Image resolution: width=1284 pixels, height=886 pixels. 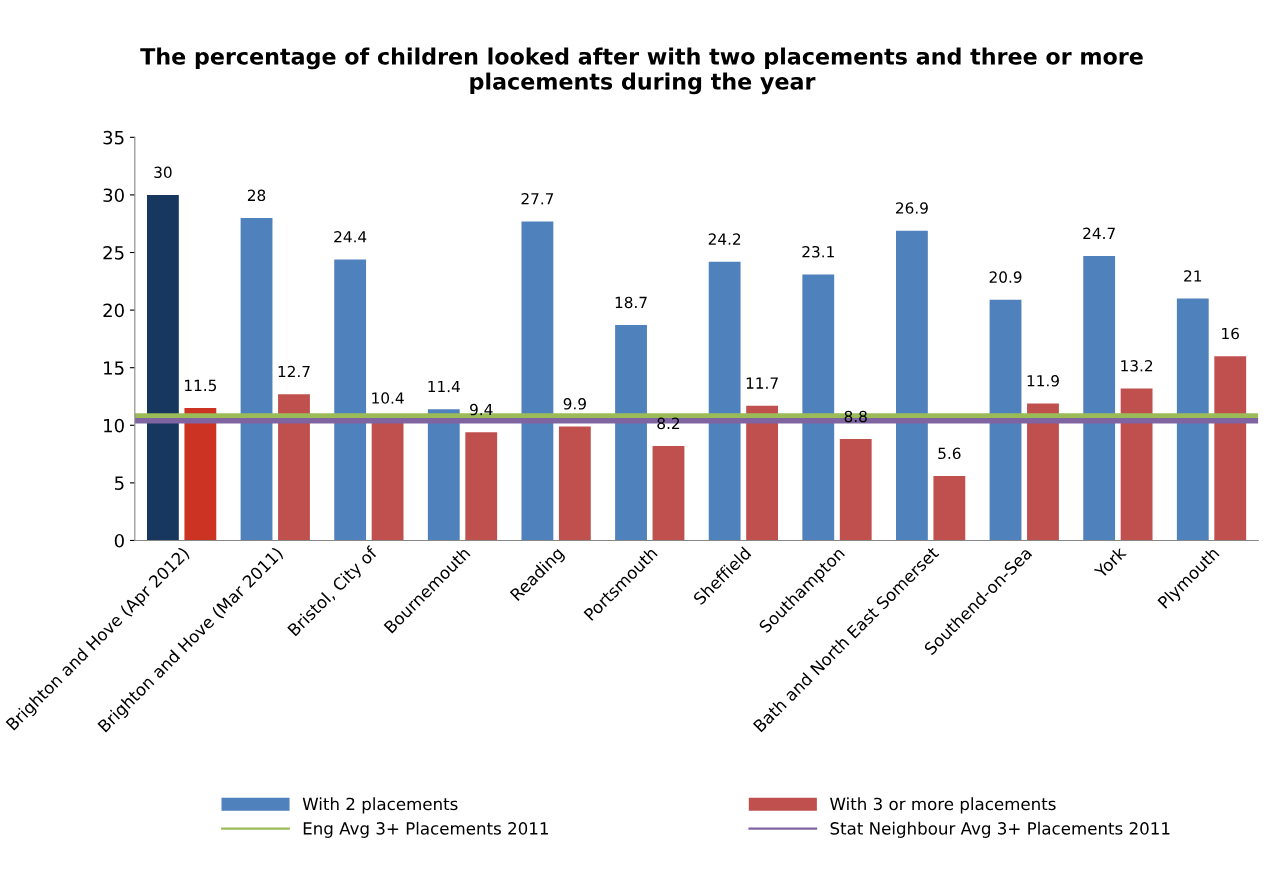 I want to click on y-tick-label: 30, so click(x=113, y=195).